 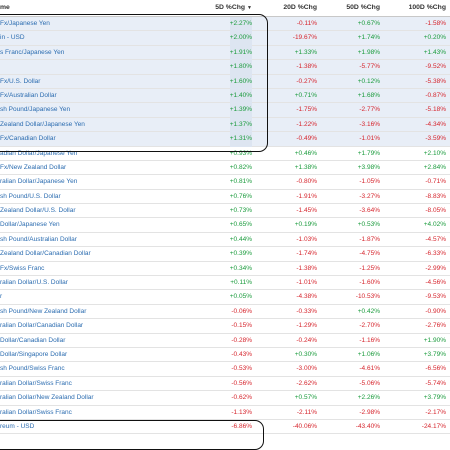 What do you see at coordinates (5, 7) in the screenshot?
I see `column-header-name: me` at bounding box center [5, 7].